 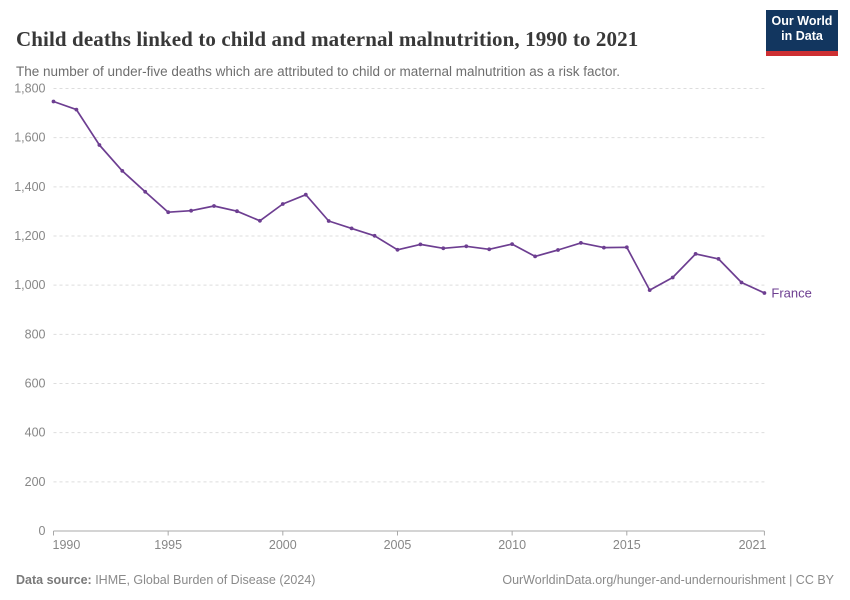 I want to click on data-point-france-2006, so click(x=420, y=244).